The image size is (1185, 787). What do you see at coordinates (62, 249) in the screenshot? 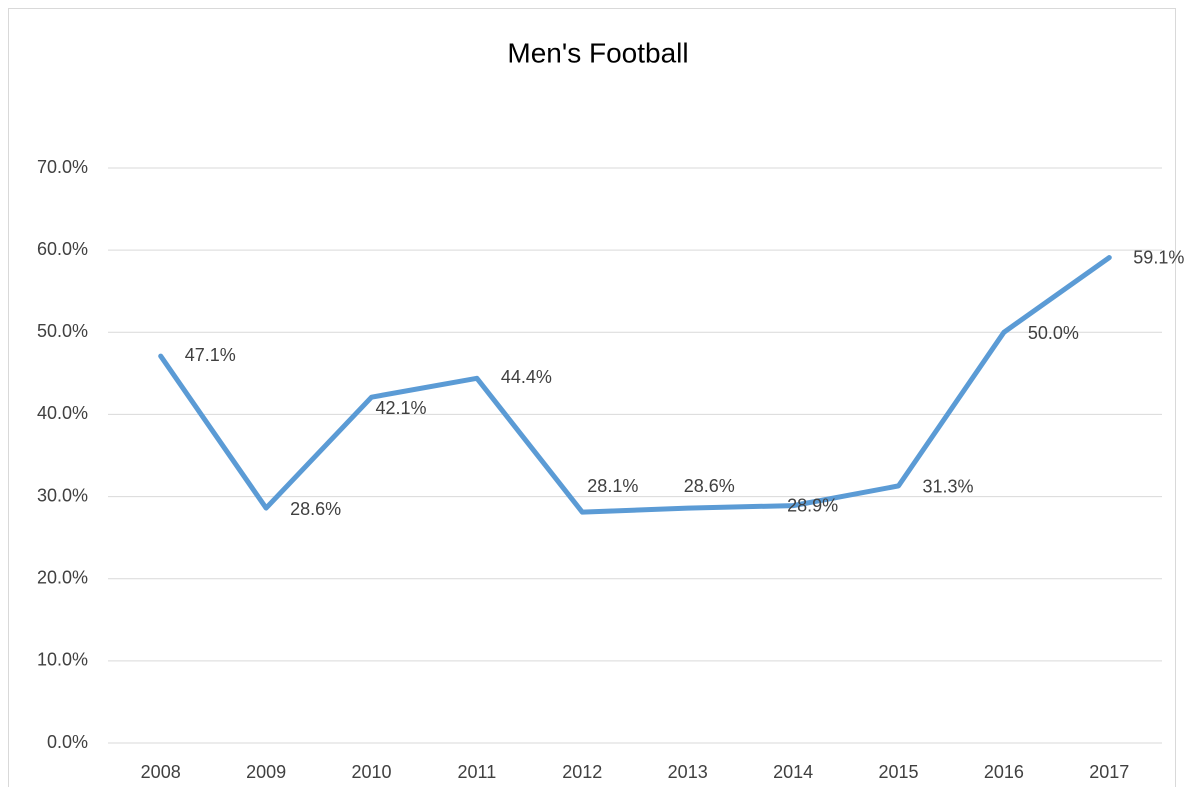
I see `y-tick-label: 60.0%` at bounding box center [62, 249].